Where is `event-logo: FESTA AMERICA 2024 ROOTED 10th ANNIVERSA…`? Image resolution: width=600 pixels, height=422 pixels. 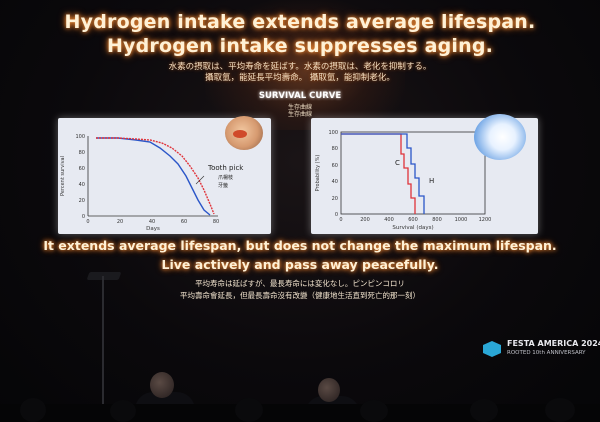 event-logo: FESTA AMERICA 2024 ROOTED 10th ANNIVERSA… is located at coordinates (541, 350).